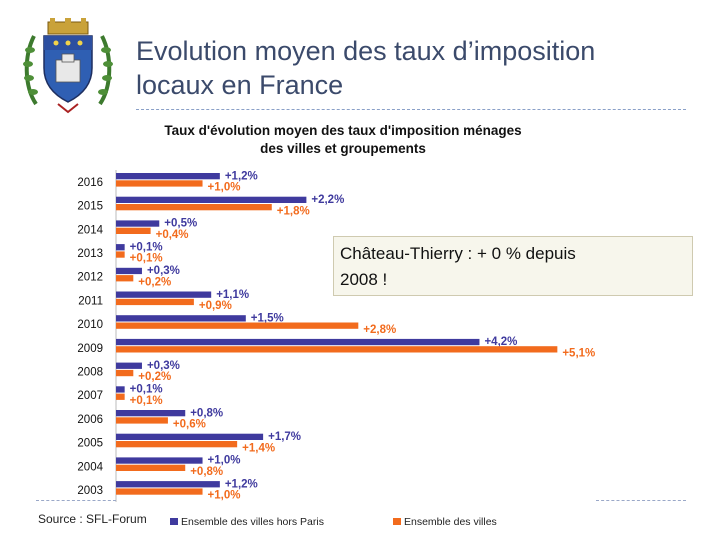 The image size is (720, 540). What do you see at coordinates (90, 349) in the screenshot?
I see `category-label: 2009` at bounding box center [90, 349].